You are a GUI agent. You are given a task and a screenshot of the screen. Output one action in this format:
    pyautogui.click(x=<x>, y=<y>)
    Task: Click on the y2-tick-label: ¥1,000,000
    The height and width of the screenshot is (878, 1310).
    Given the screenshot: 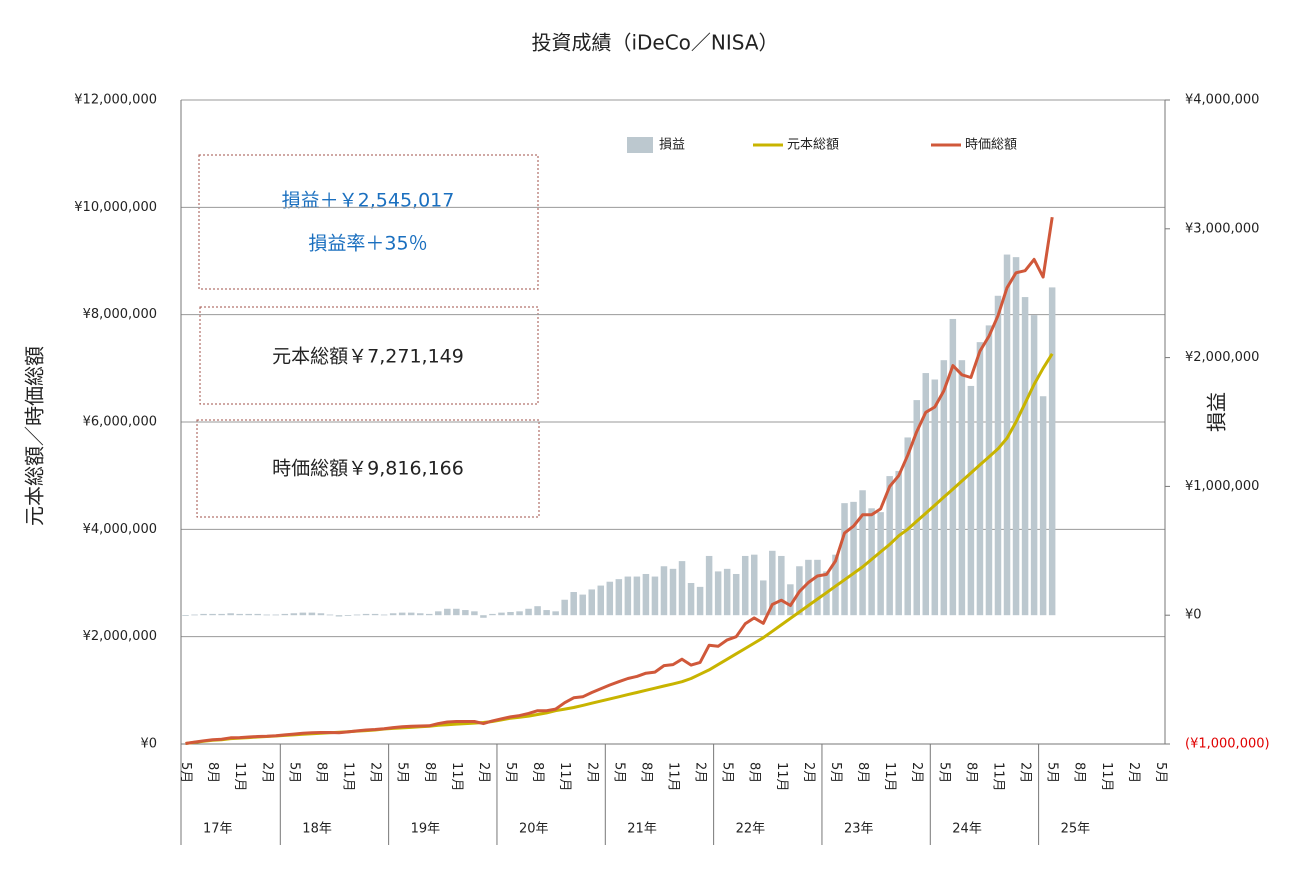 What is the action you would take?
    pyautogui.click(x=1222, y=486)
    